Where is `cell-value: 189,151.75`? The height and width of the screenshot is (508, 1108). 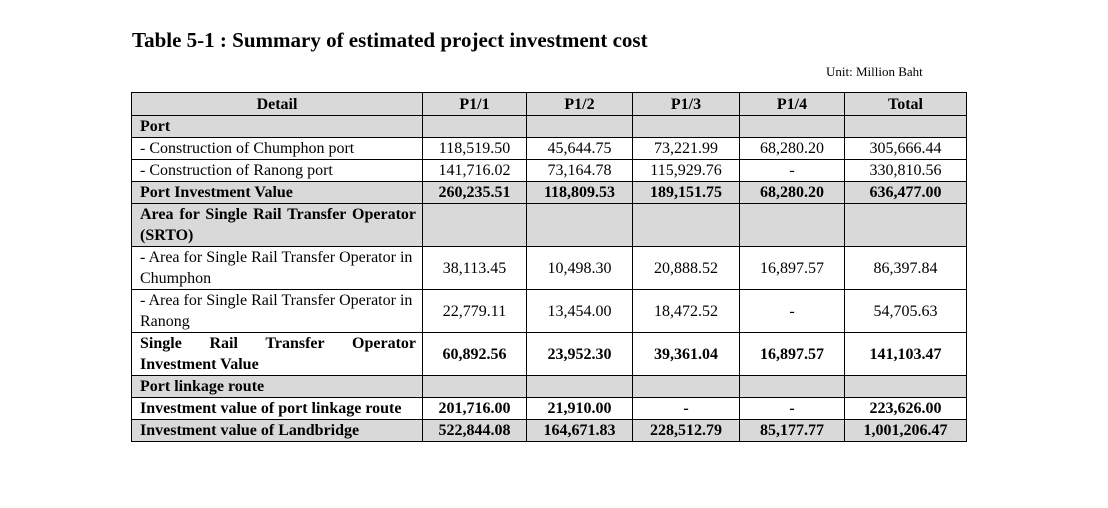 cell-value: 189,151.75 is located at coordinates (686, 192).